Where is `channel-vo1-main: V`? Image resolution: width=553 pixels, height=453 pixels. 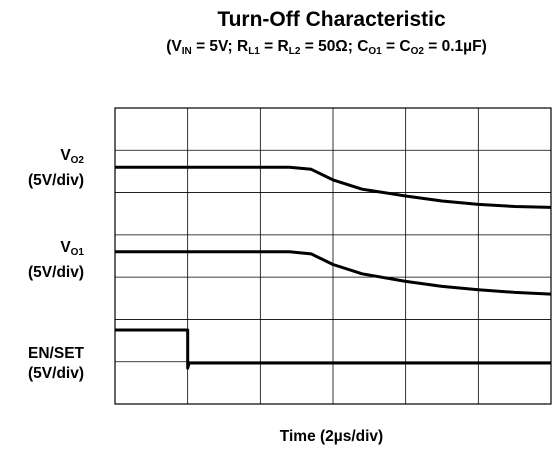
channel-vo1-main: V is located at coordinates (65, 247).